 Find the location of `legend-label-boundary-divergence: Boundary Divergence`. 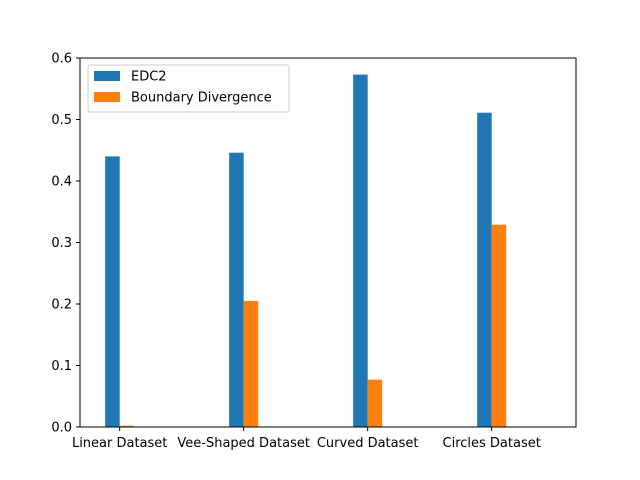

legend-label-boundary-divergence: Boundary Divergence is located at coordinates (201, 98).